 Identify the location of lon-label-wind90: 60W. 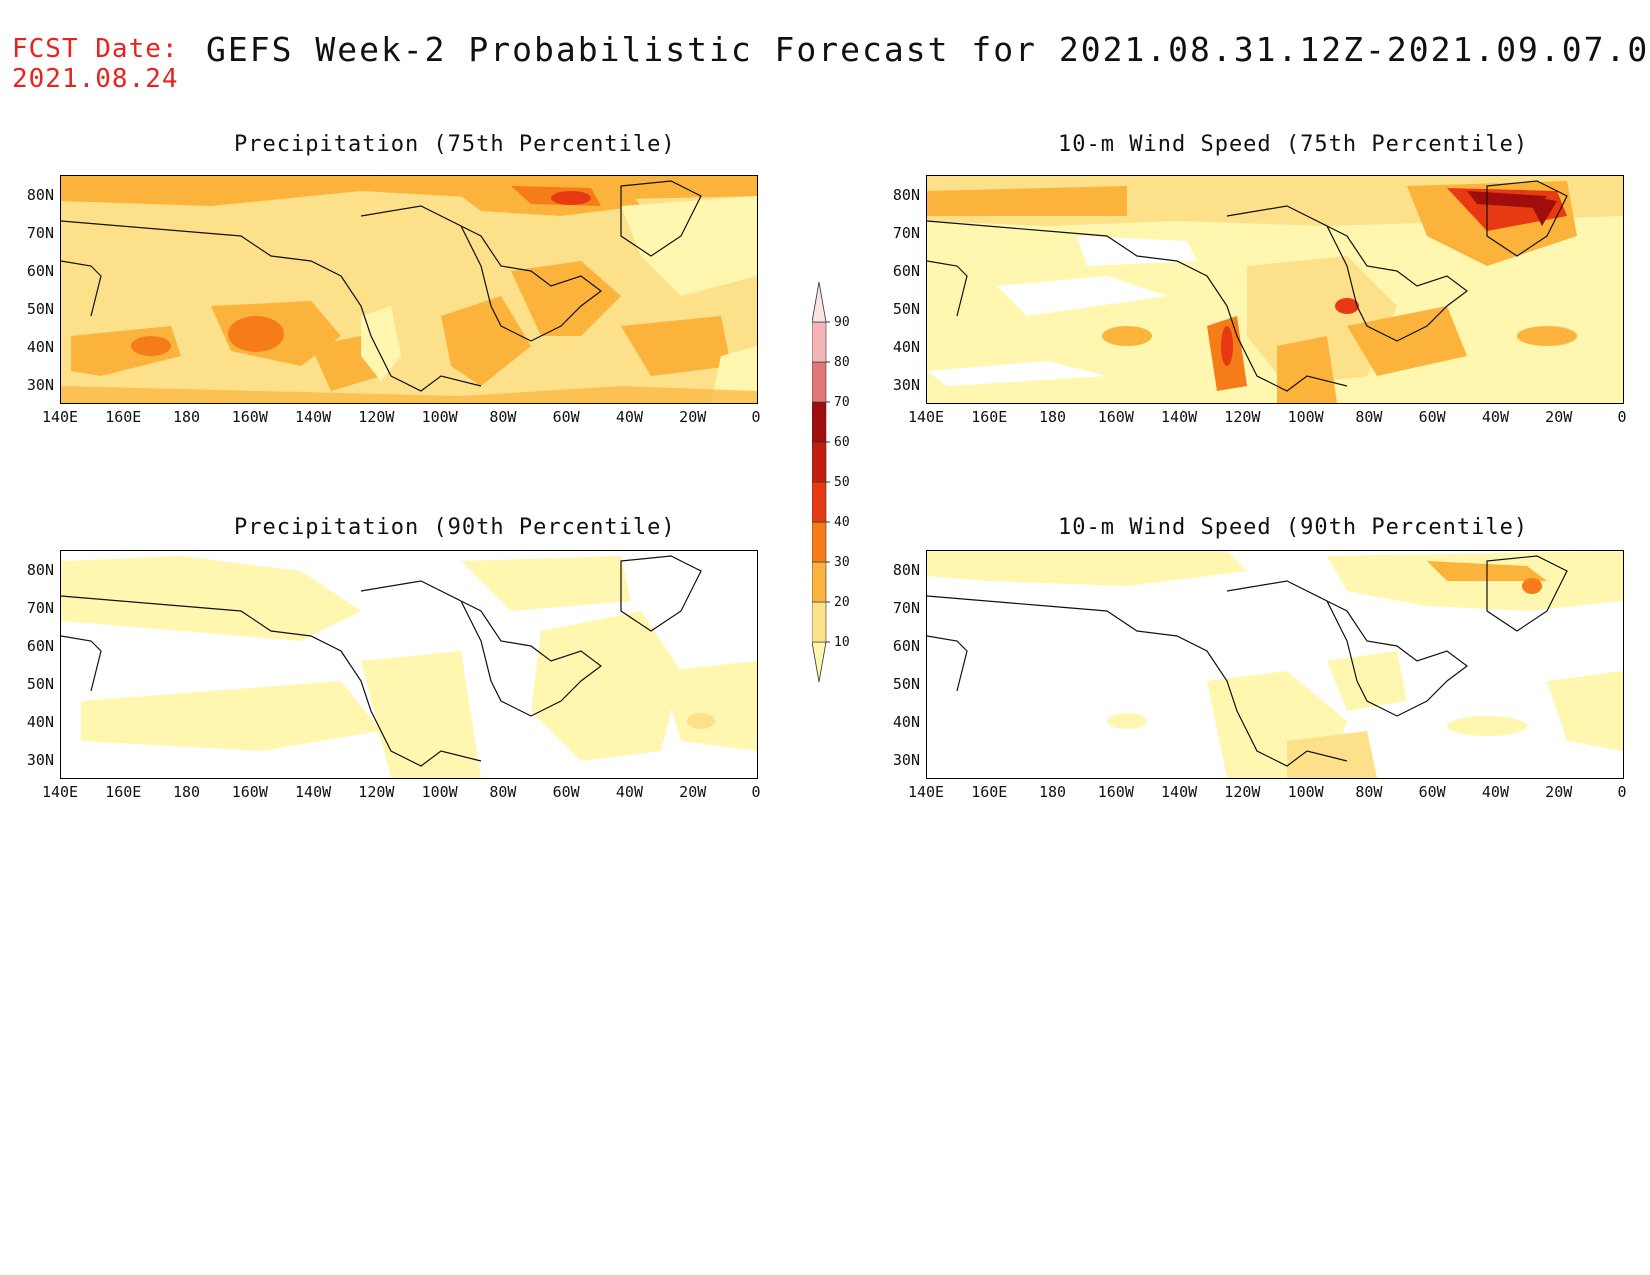
(1432, 792).